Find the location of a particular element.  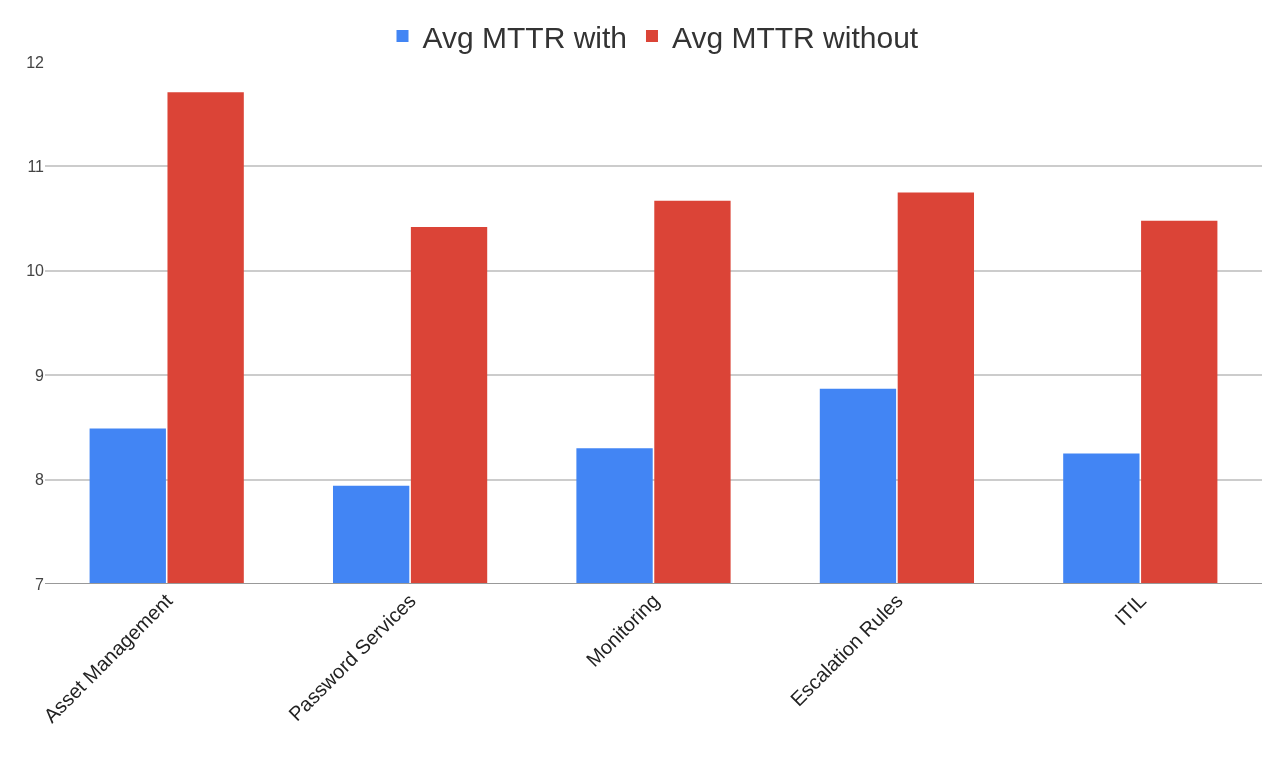

legend-label: Avg MTTR with is located at coordinates (524, 37).